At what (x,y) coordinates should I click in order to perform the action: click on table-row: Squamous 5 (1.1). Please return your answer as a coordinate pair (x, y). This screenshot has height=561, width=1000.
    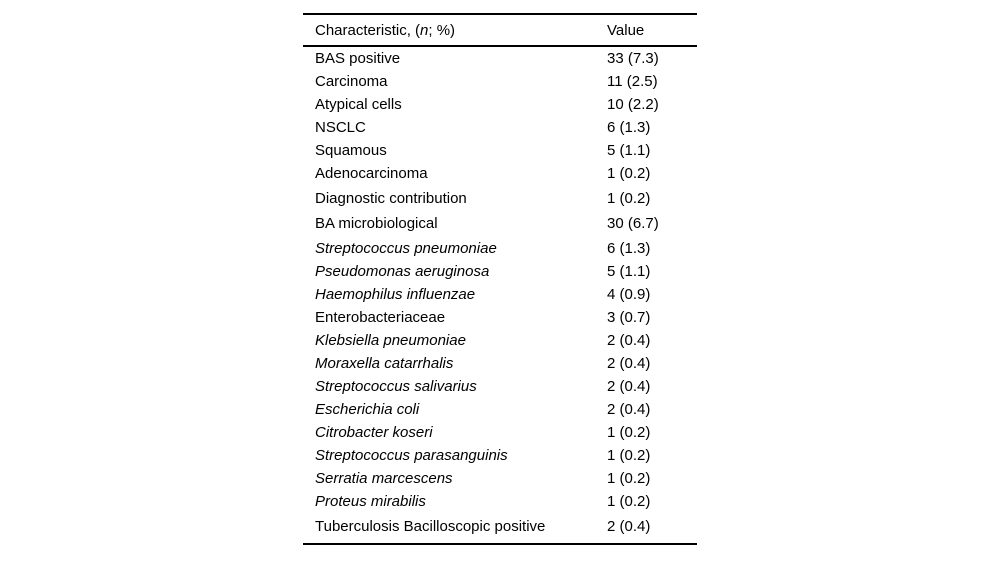
    Looking at the image, I should click on (500, 150).